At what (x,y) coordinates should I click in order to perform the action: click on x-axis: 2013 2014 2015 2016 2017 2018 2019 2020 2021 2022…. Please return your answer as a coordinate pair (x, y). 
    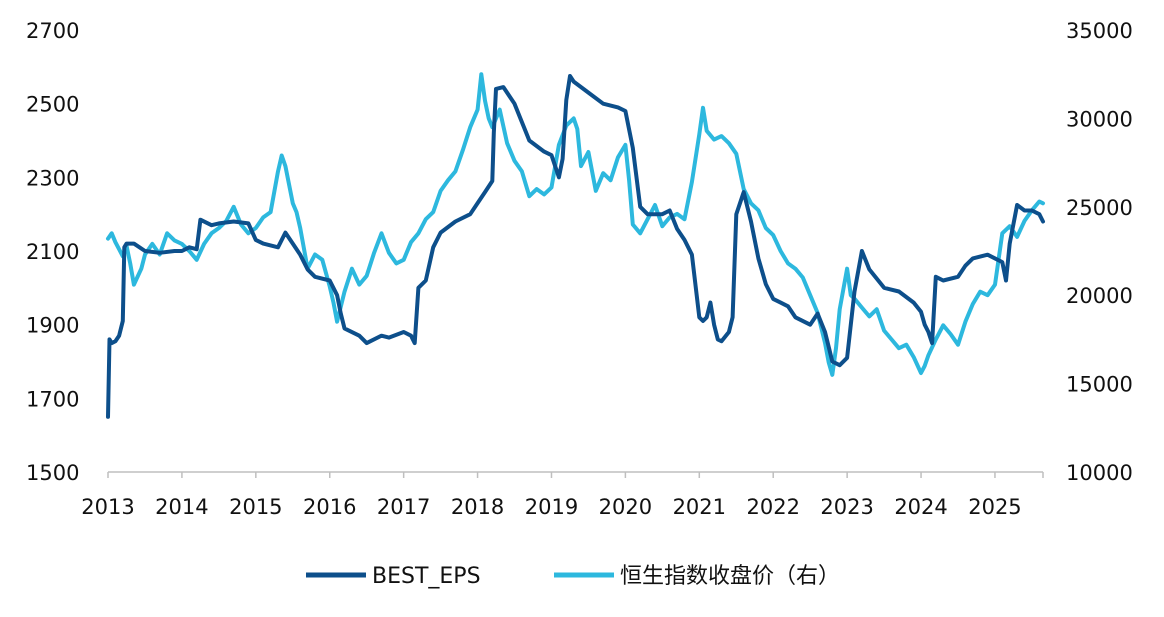
    Looking at the image, I should click on (562, 495).